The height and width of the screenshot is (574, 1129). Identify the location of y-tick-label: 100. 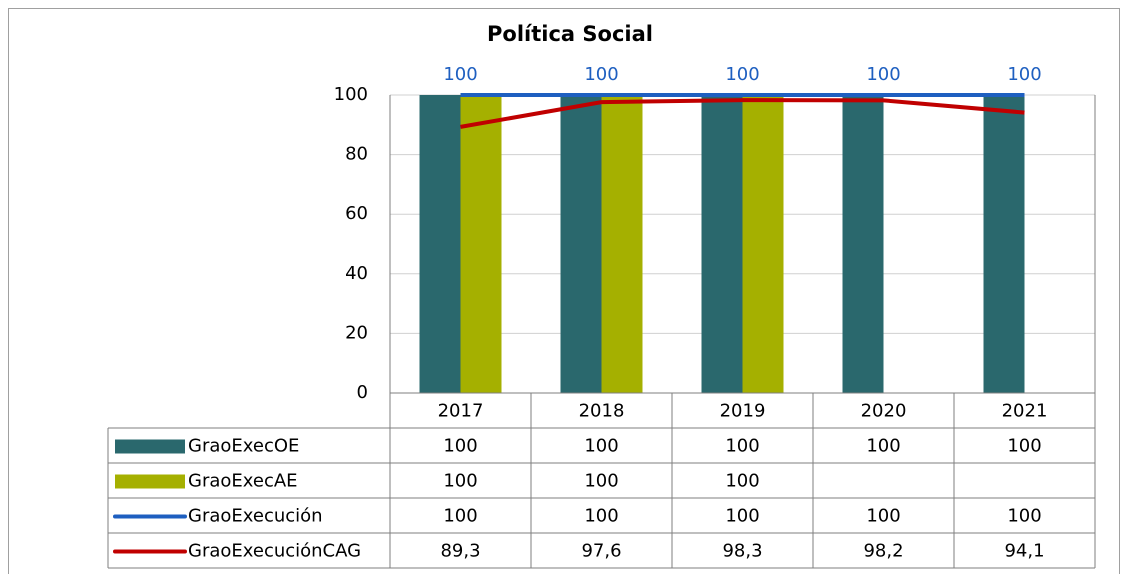
(351, 94).